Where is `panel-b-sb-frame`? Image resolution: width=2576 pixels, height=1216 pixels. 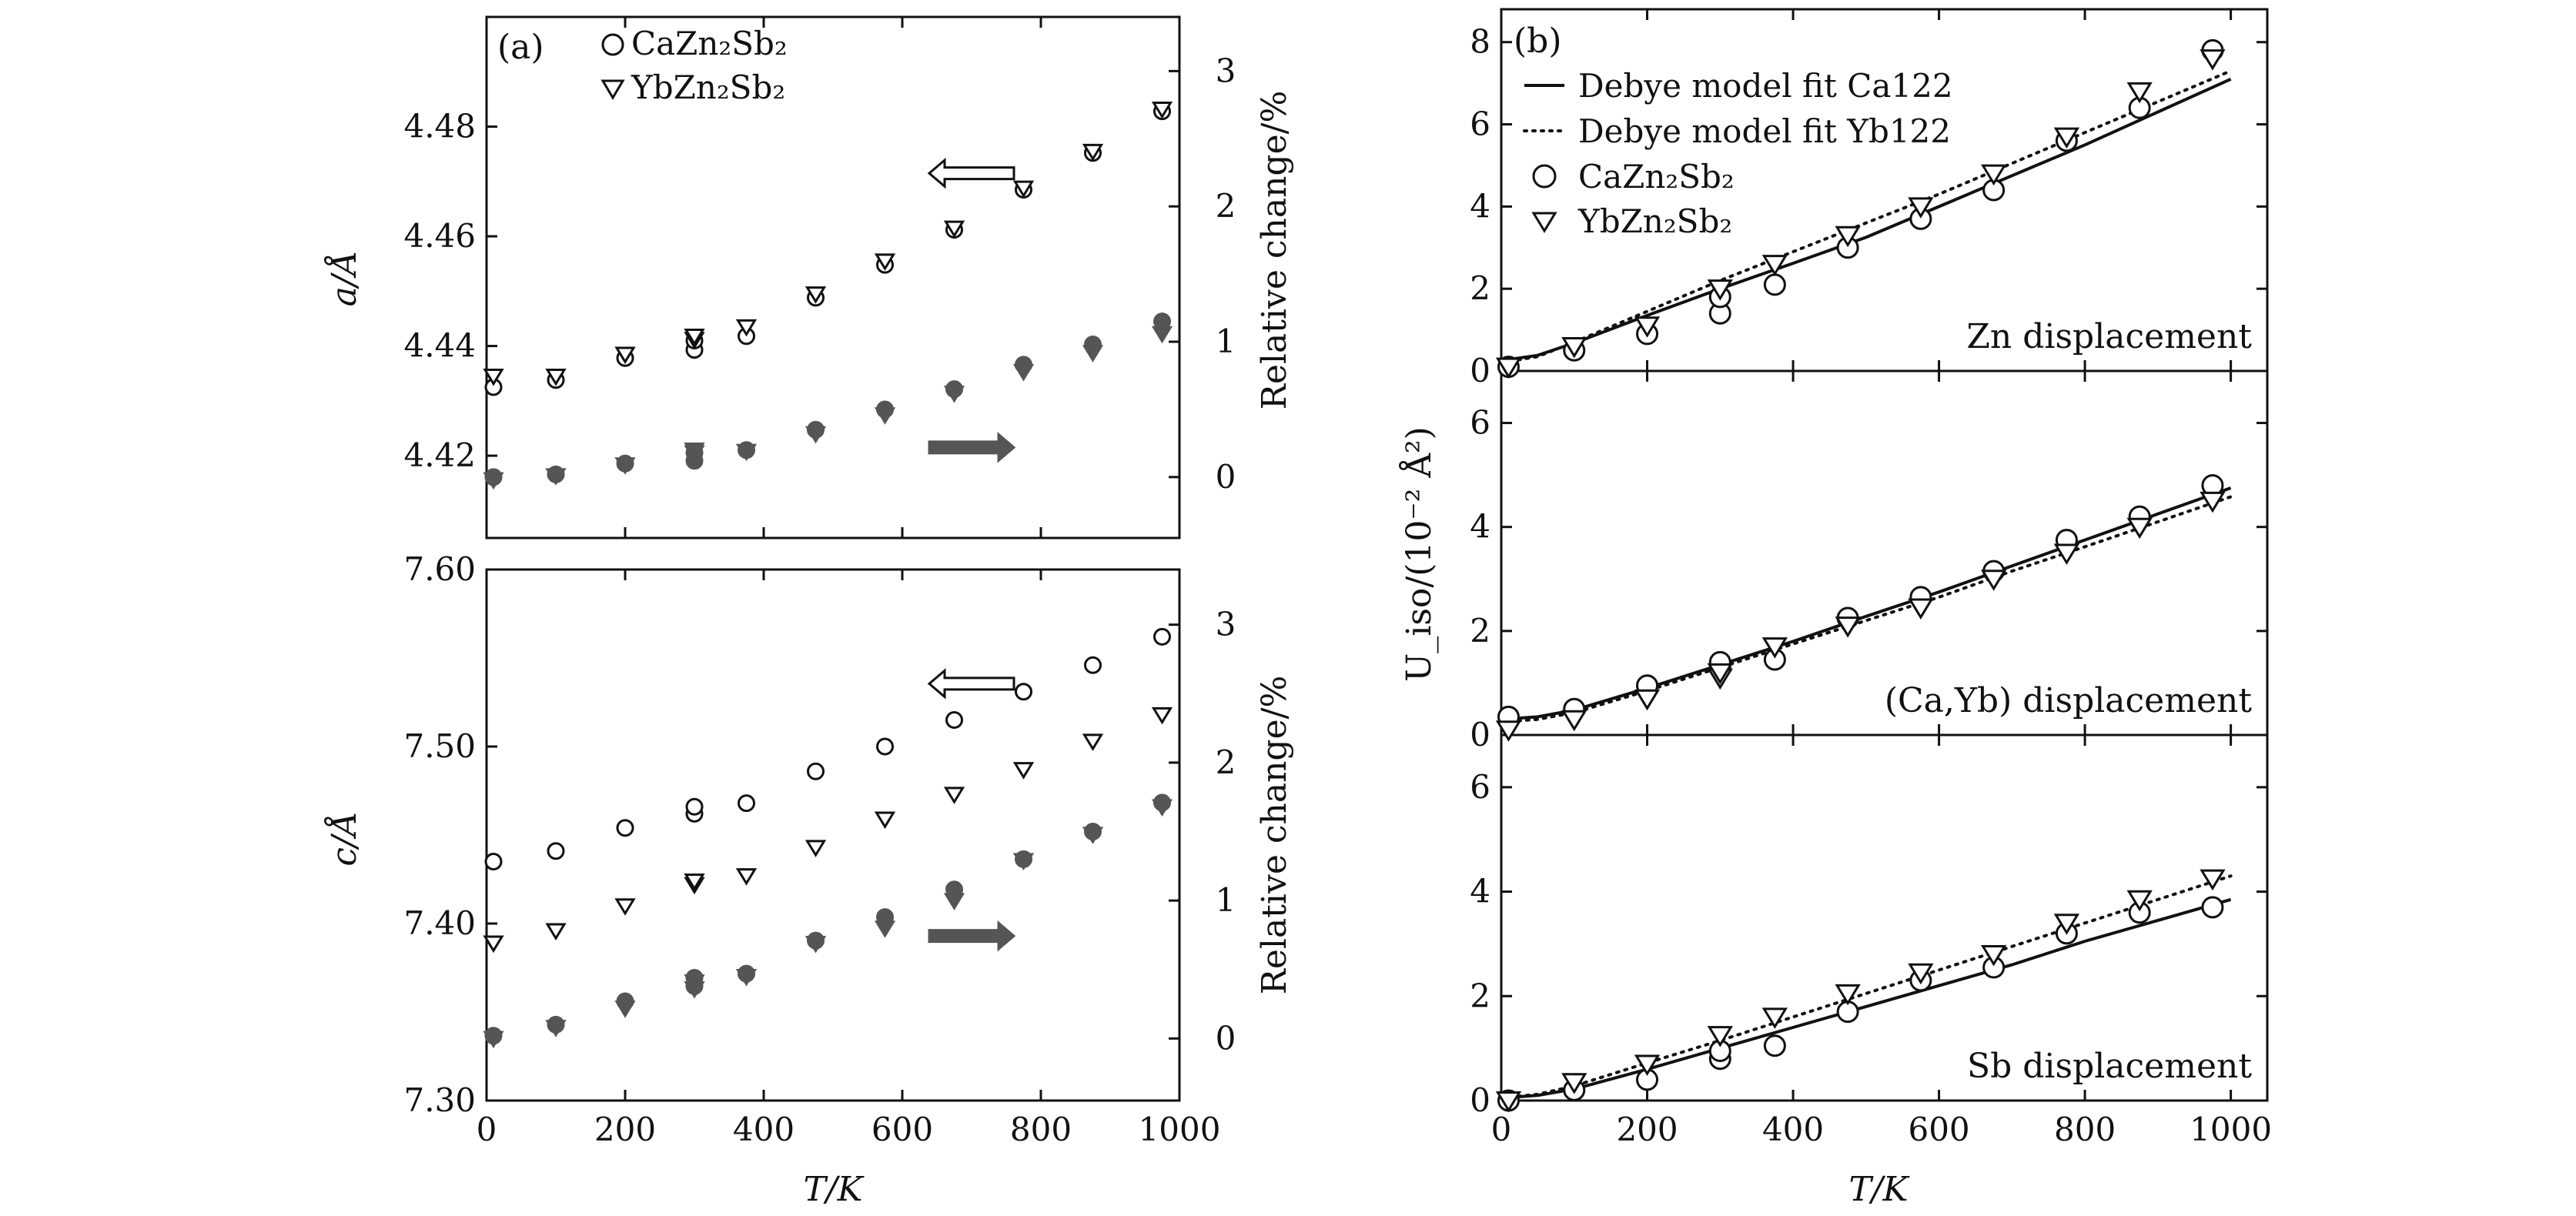
panel-b-sb-frame is located at coordinates (1885, 918).